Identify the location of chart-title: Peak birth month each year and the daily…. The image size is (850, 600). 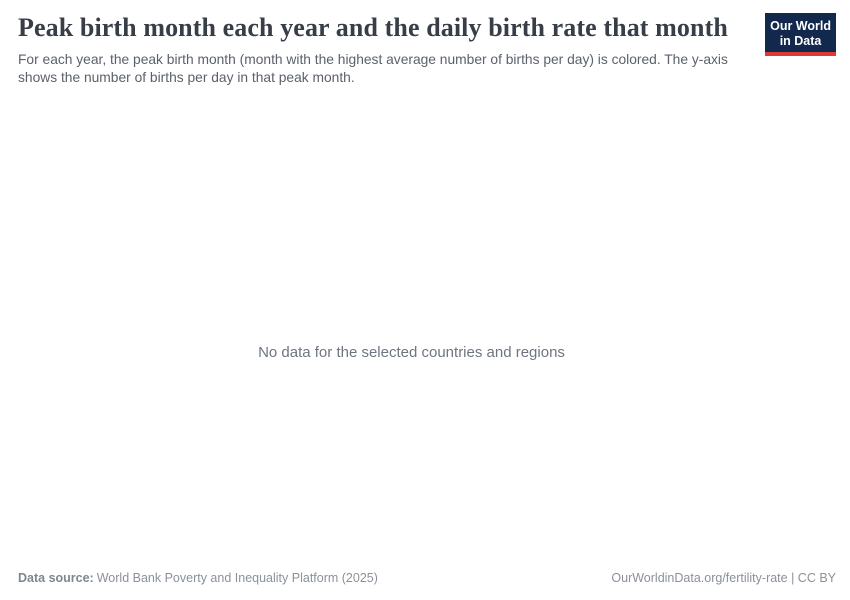
(373, 27).